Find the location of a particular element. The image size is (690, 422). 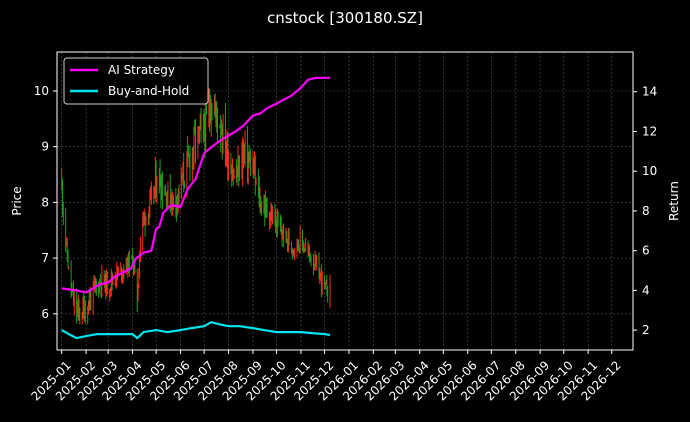

y-right-tick-label: 8 is located at coordinates (646, 211).